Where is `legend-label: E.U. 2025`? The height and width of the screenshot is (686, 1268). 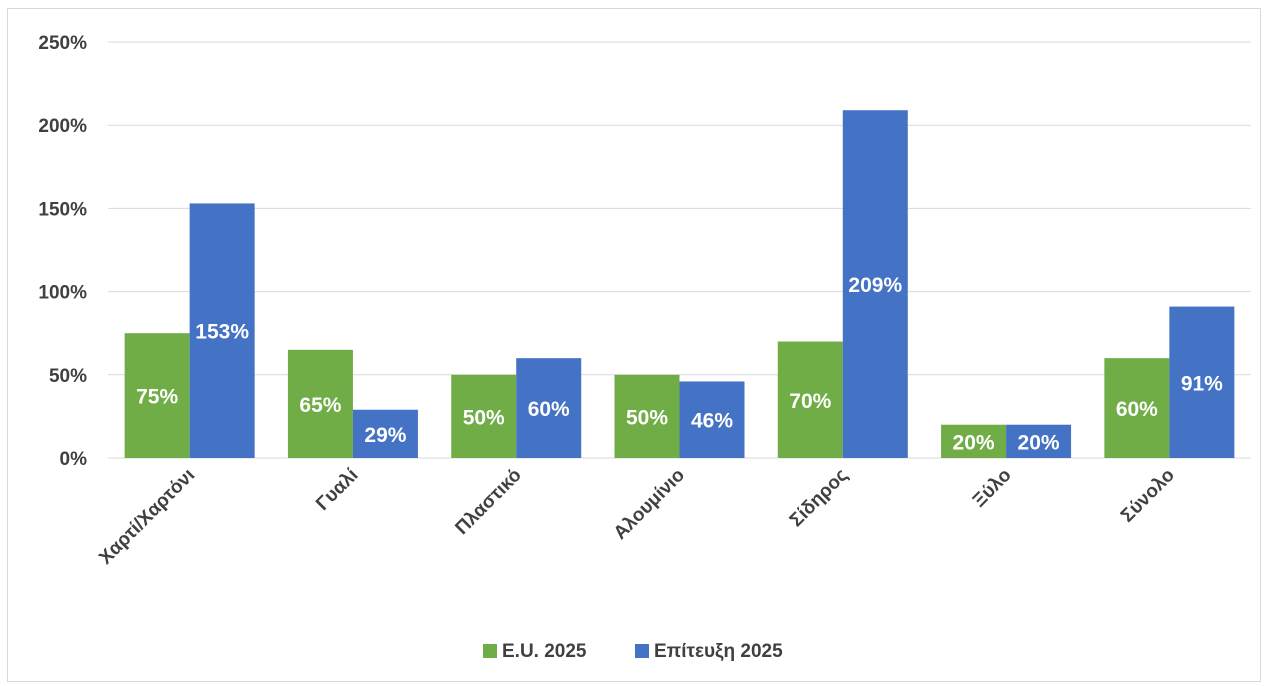
legend-label: E.U. 2025 is located at coordinates (544, 651).